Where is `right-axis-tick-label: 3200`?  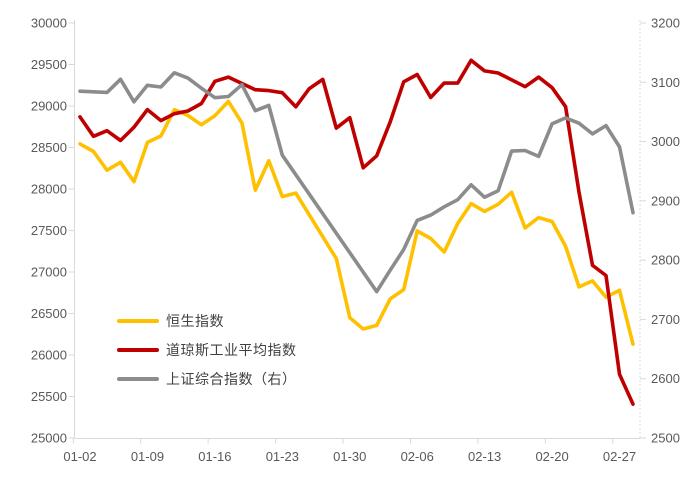
right-axis-tick-label: 3200 is located at coordinates (665, 23).